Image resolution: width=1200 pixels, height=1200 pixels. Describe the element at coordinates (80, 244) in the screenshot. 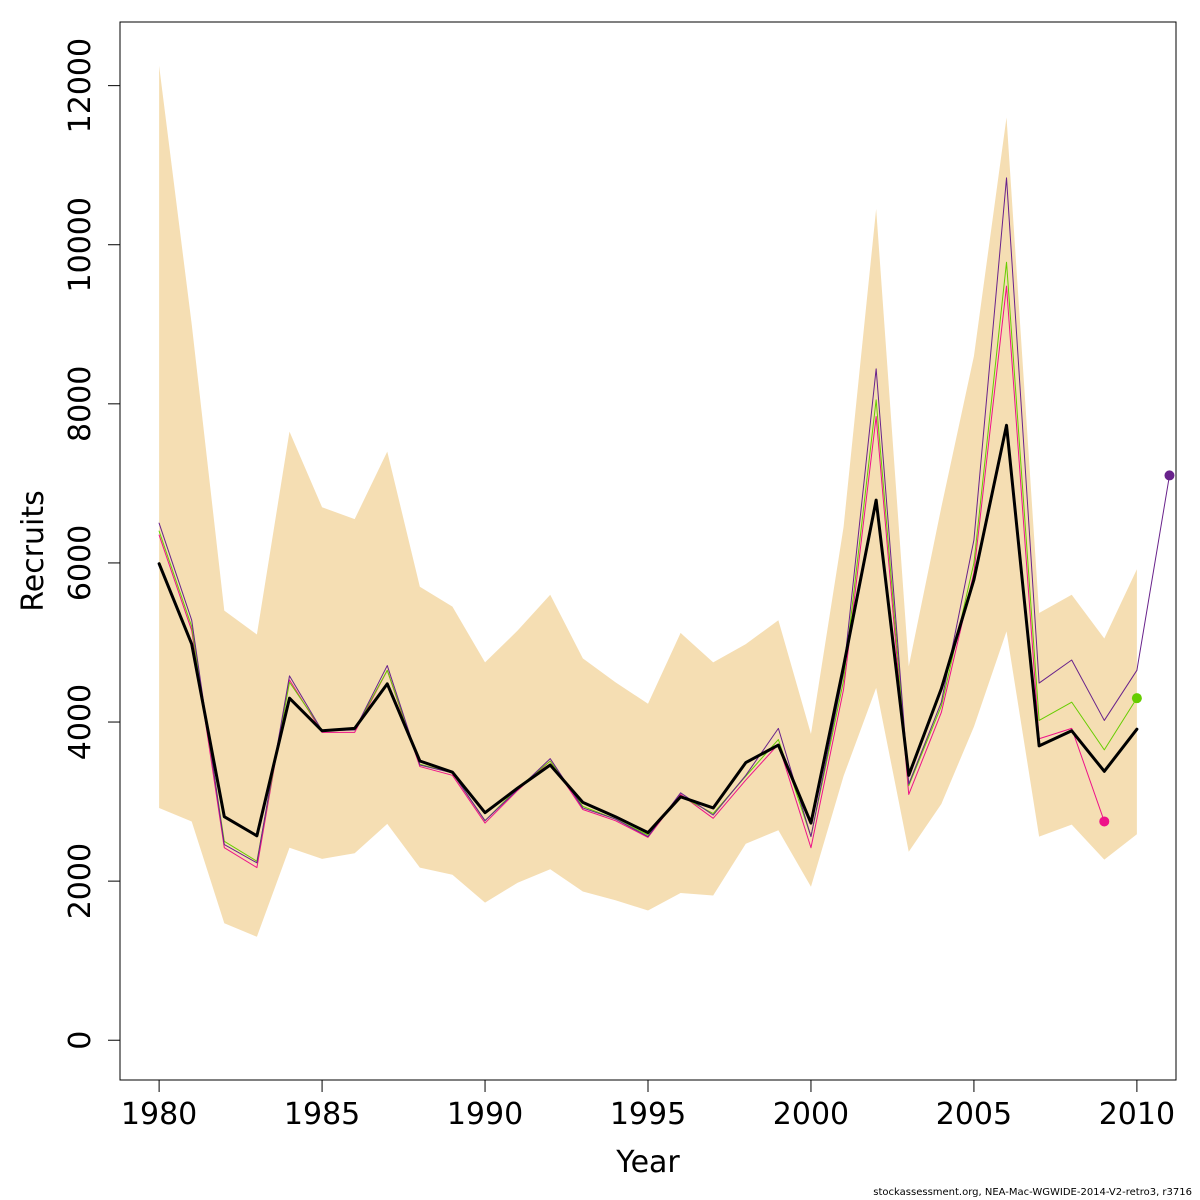

I see `y-tick-label: 10000` at that location.